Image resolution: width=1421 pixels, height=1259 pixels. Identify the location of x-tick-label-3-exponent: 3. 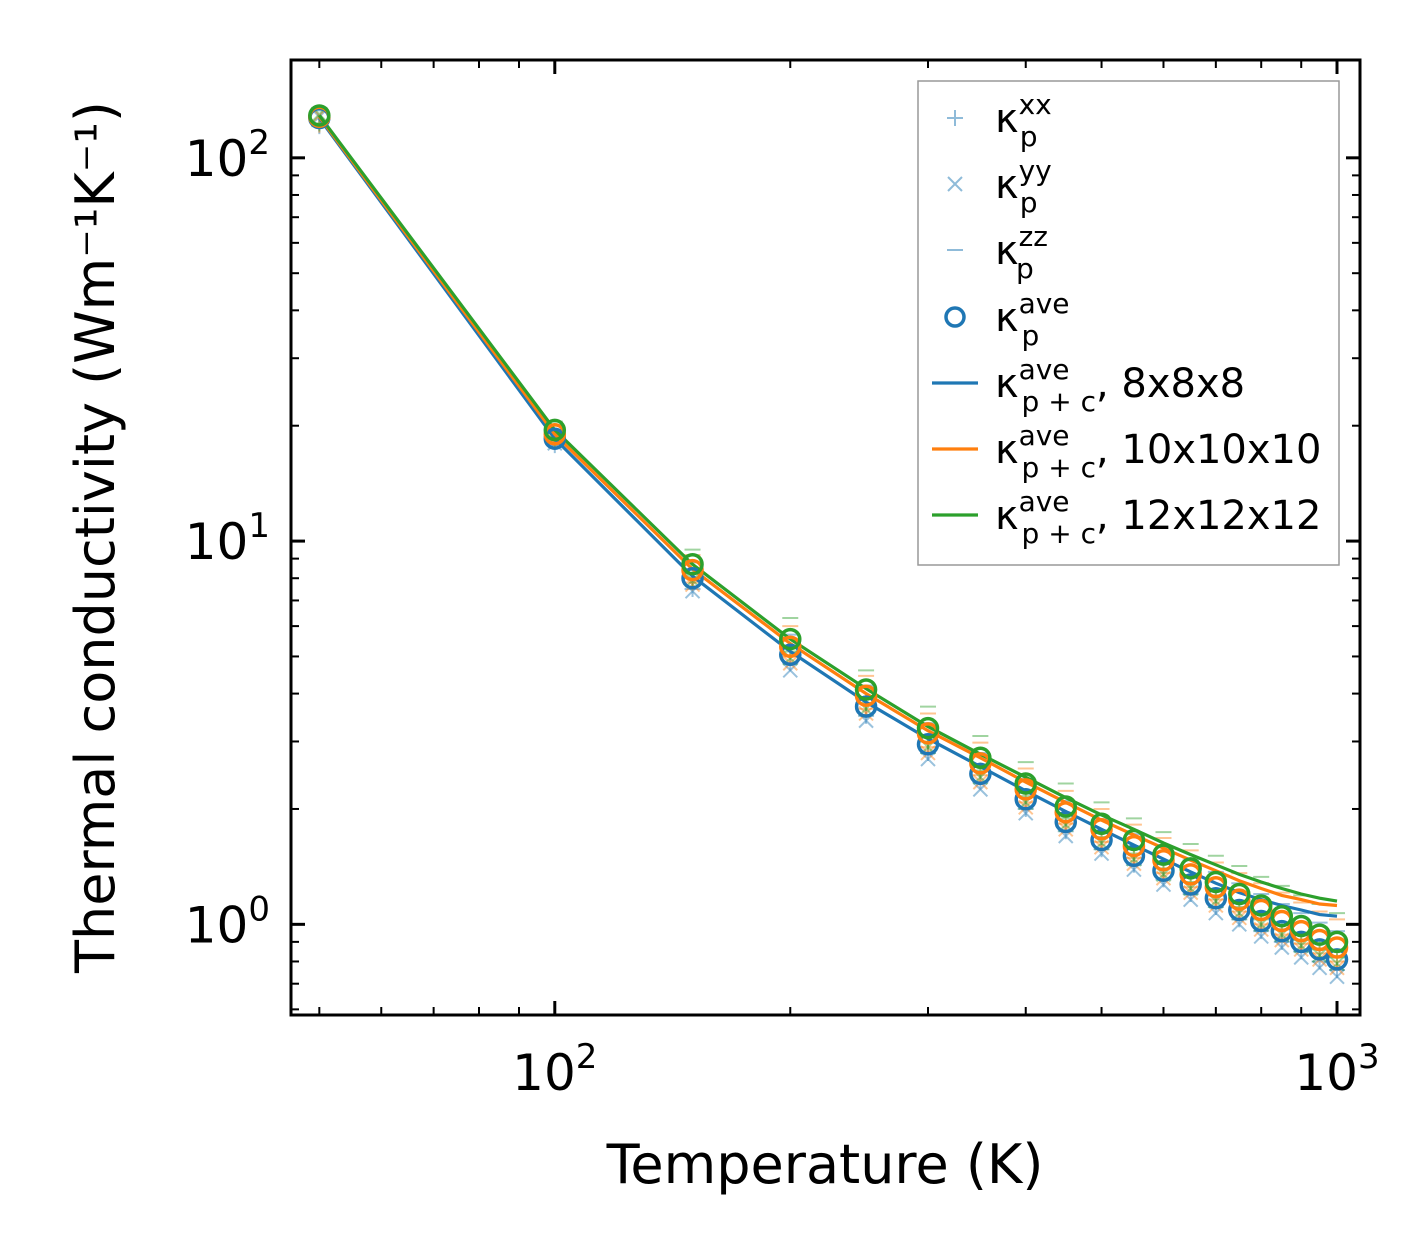
(1369, 1057).